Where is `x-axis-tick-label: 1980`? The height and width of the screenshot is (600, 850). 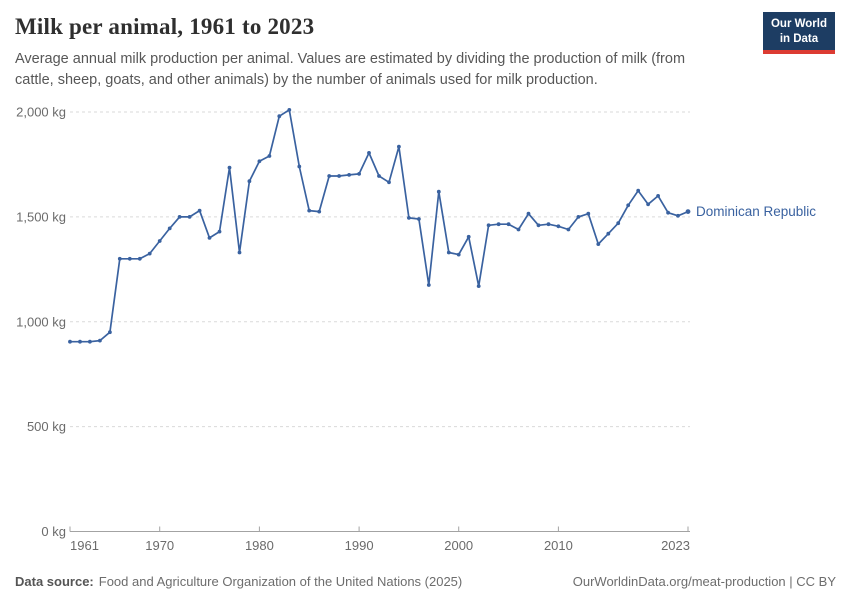 x-axis-tick-label: 1980 is located at coordinates (259, 545).